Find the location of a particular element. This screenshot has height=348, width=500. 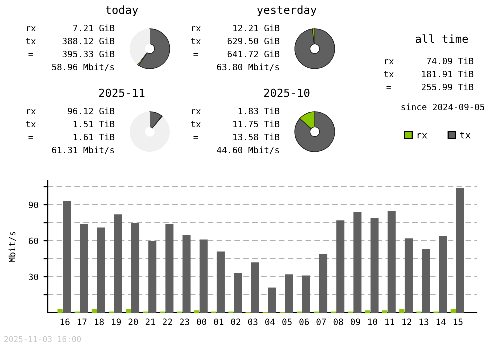

x-tick-label: 16 is located at coordinates (65, 322).